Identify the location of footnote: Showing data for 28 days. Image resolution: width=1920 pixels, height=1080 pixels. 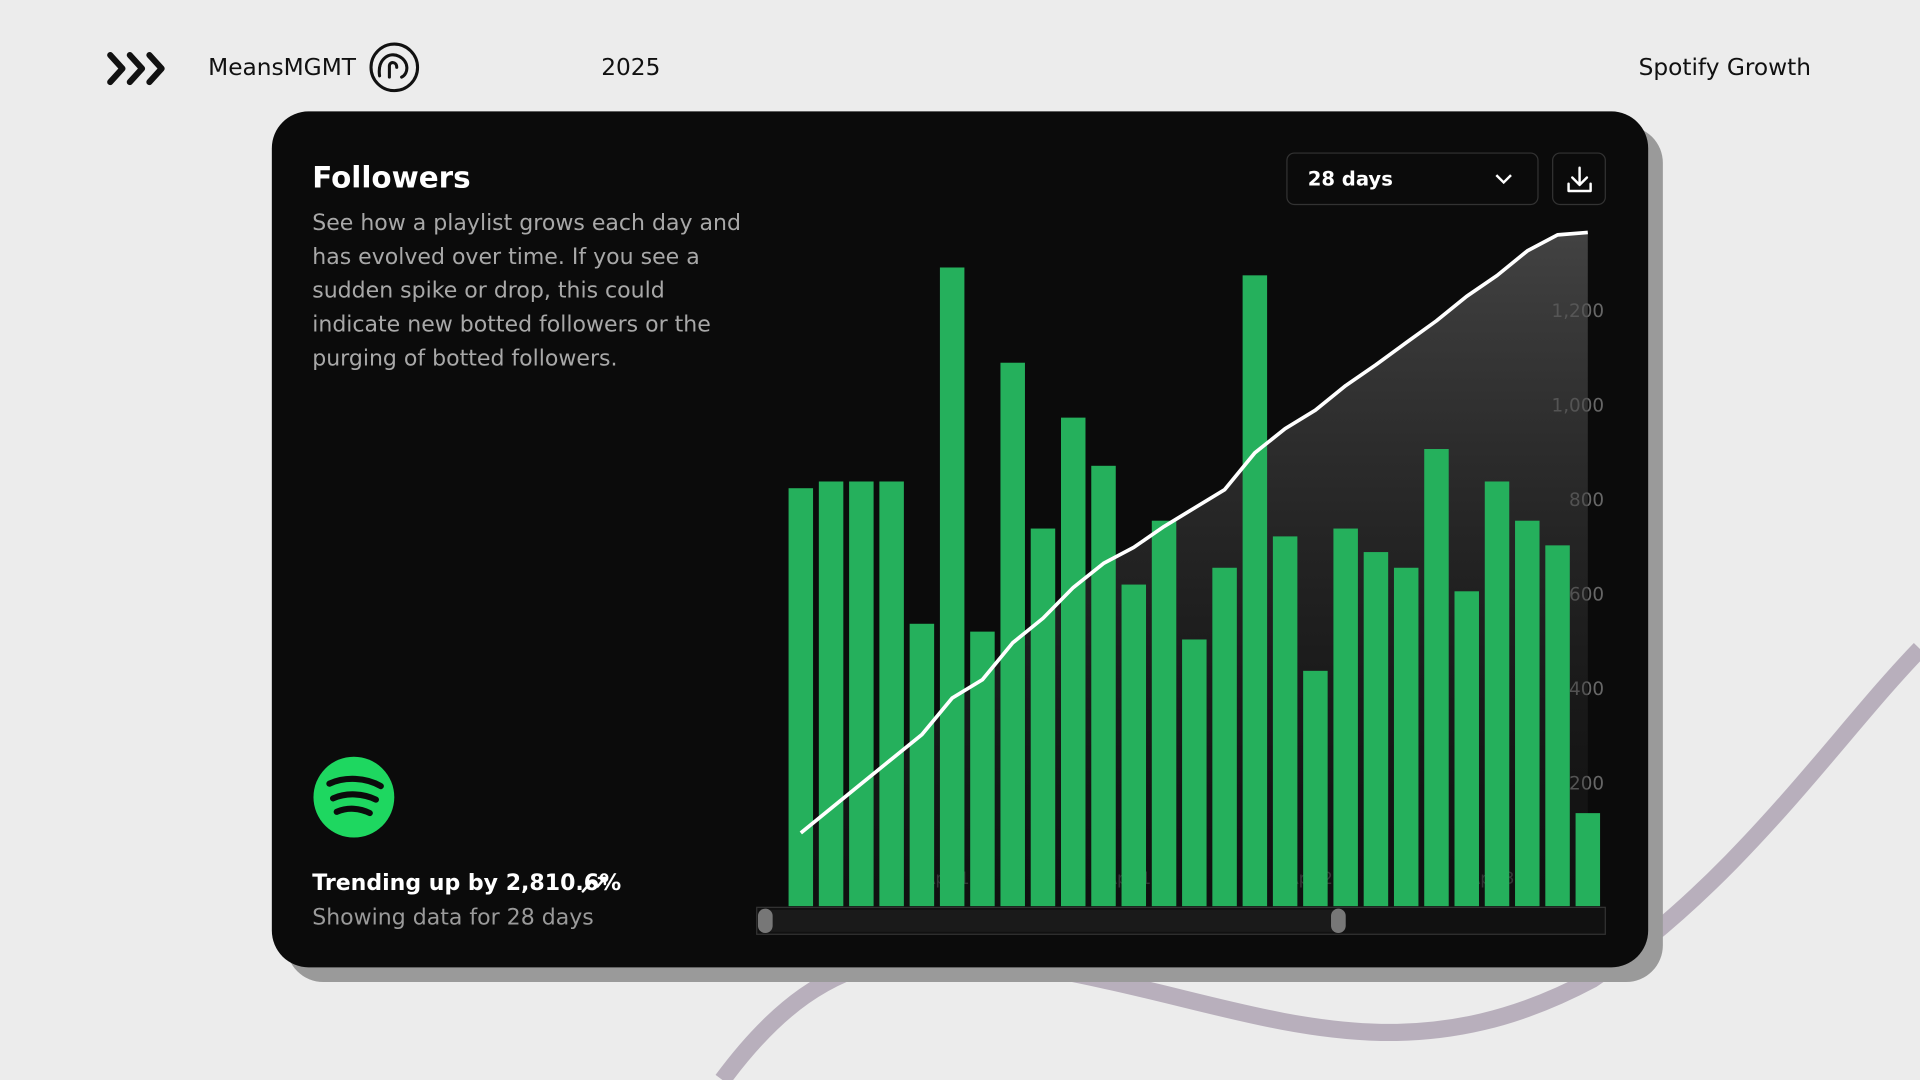
(452, 917).